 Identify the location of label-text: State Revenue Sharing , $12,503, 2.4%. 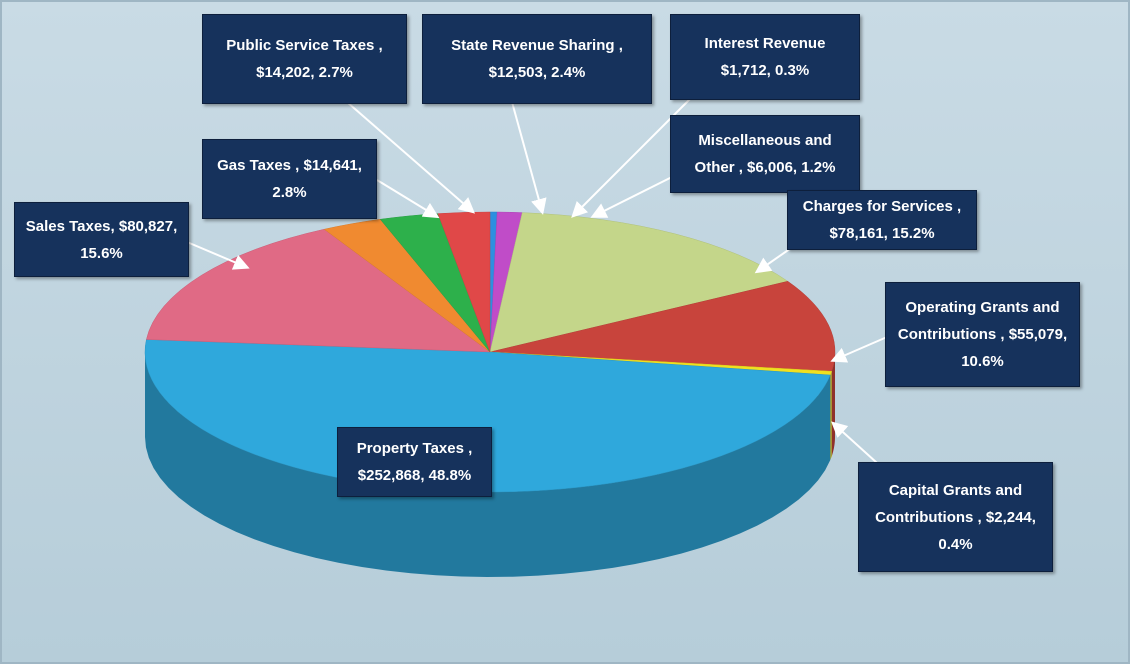
(537, 59).